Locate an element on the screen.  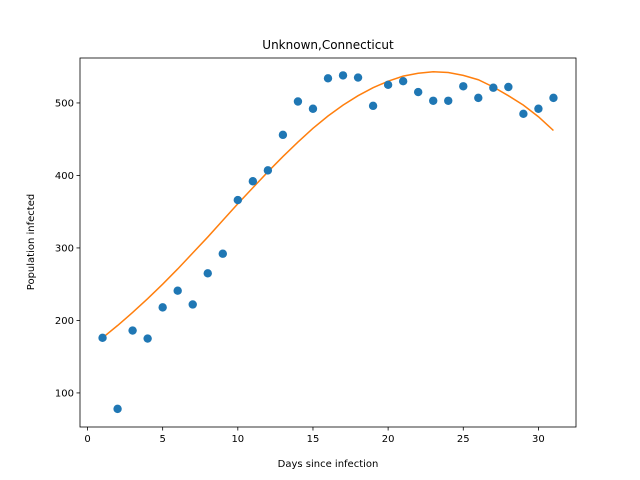
x-tick-label: 25 is located at coordinates (463, 439).